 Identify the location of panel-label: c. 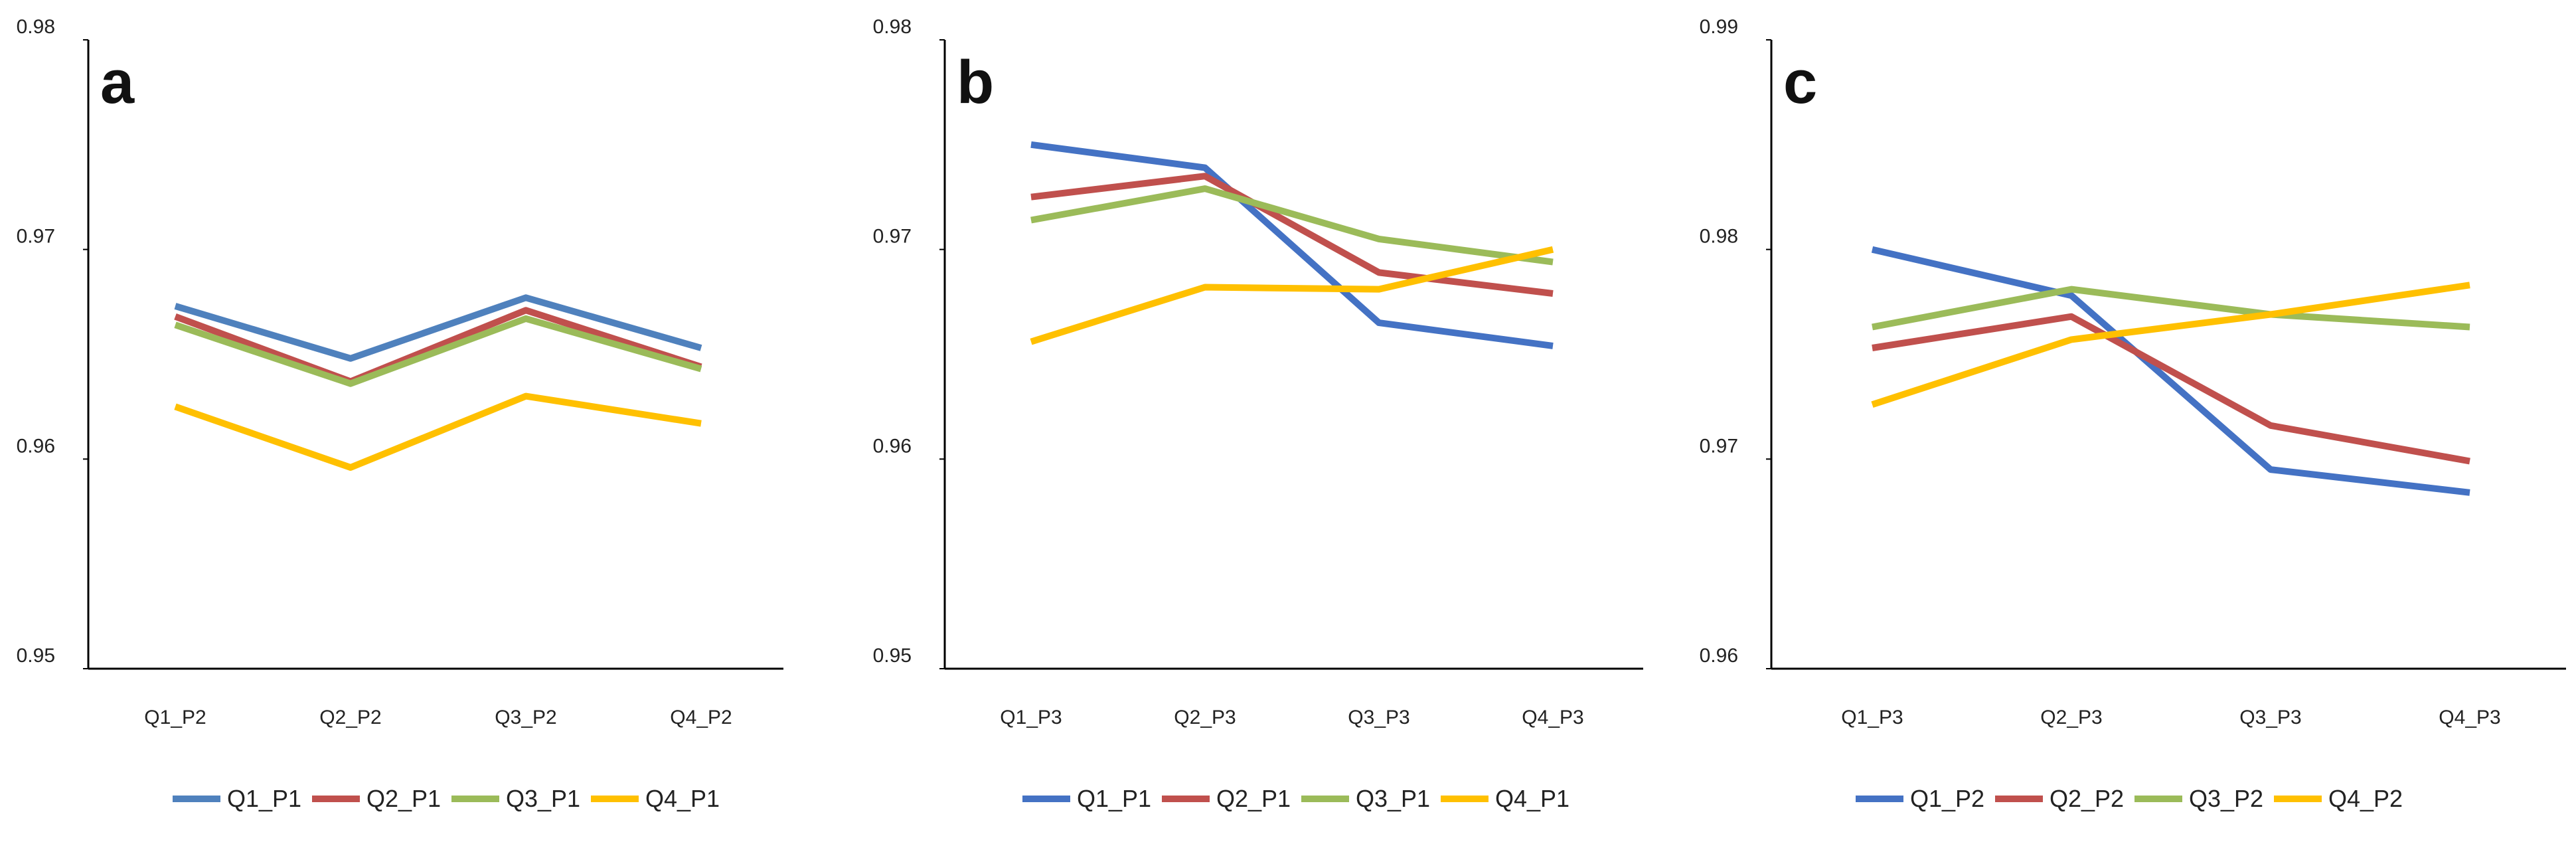
(1800, 82).